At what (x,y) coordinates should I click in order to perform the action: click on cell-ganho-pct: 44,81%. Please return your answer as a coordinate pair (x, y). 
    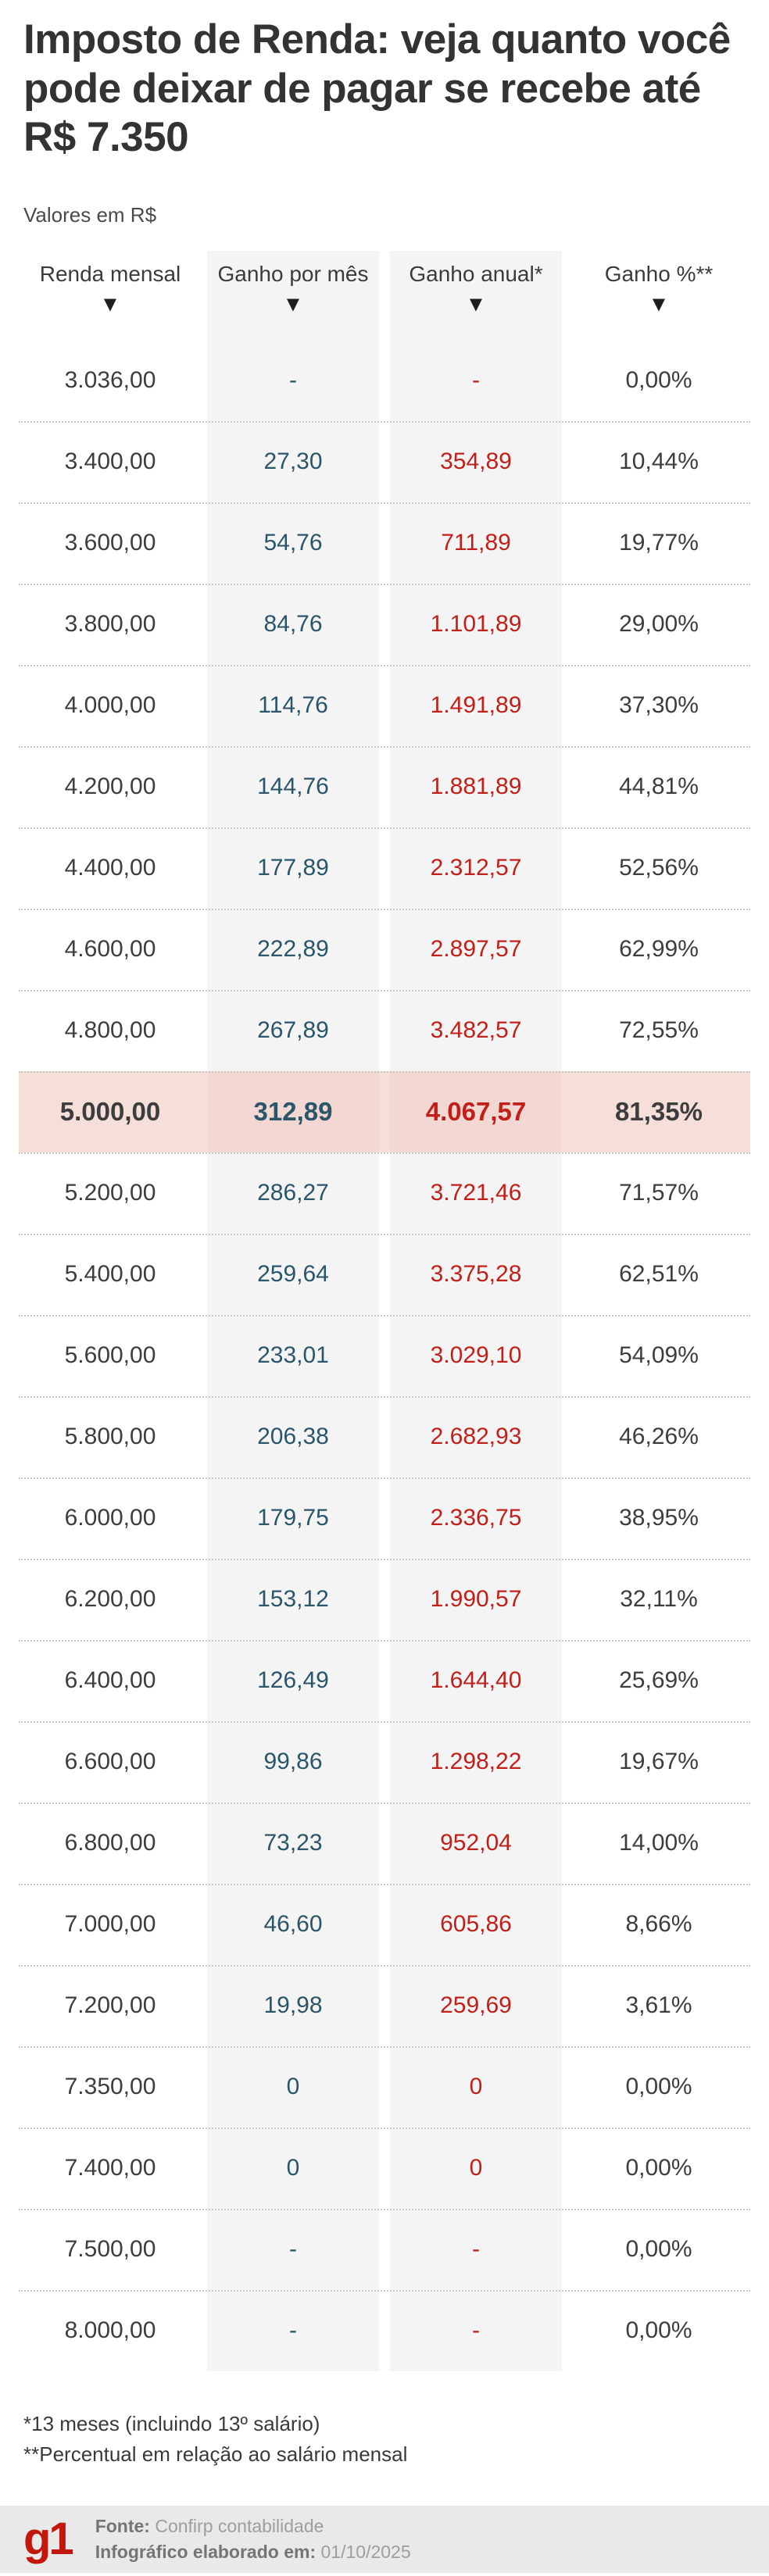
    Looking at the image, I should click on (658, 787).